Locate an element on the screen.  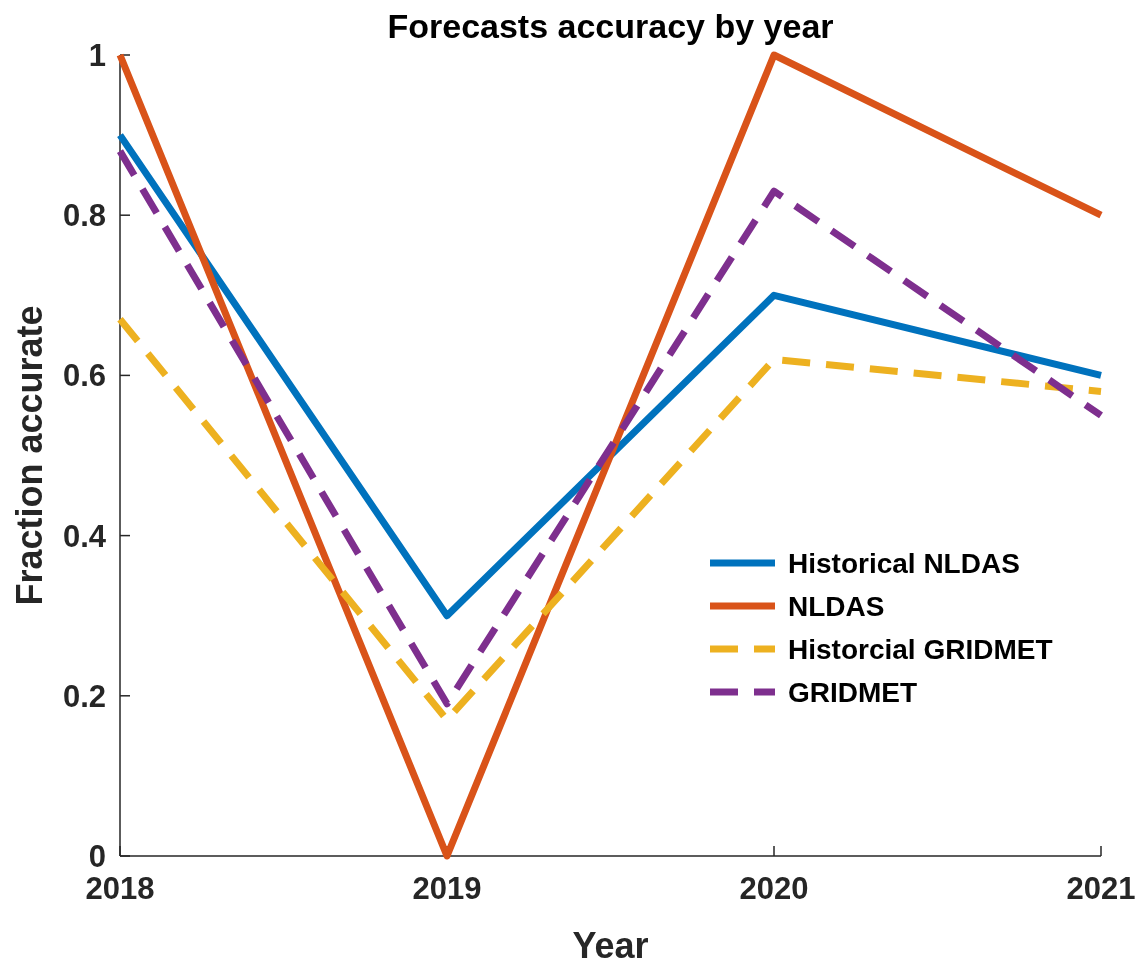
x-axis-title: Year is located at coordinates (610, 945).